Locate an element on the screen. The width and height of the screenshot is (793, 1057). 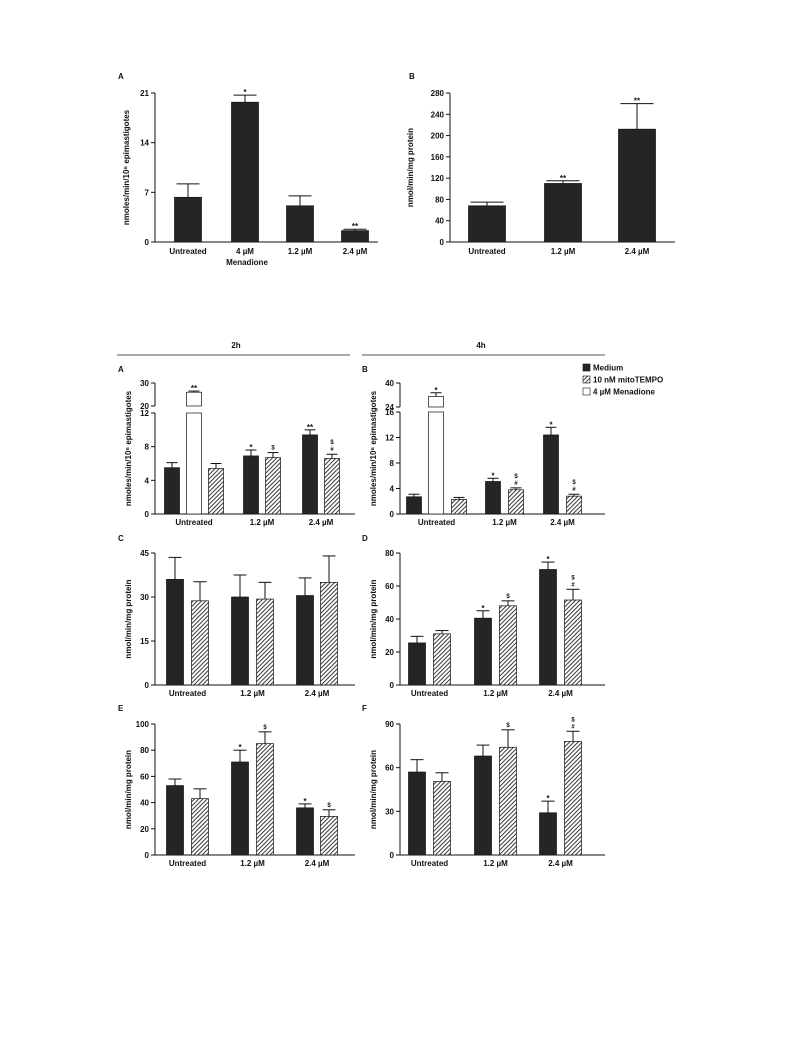
legend-swatch-mitotempo is located at coordinates (586, 379).